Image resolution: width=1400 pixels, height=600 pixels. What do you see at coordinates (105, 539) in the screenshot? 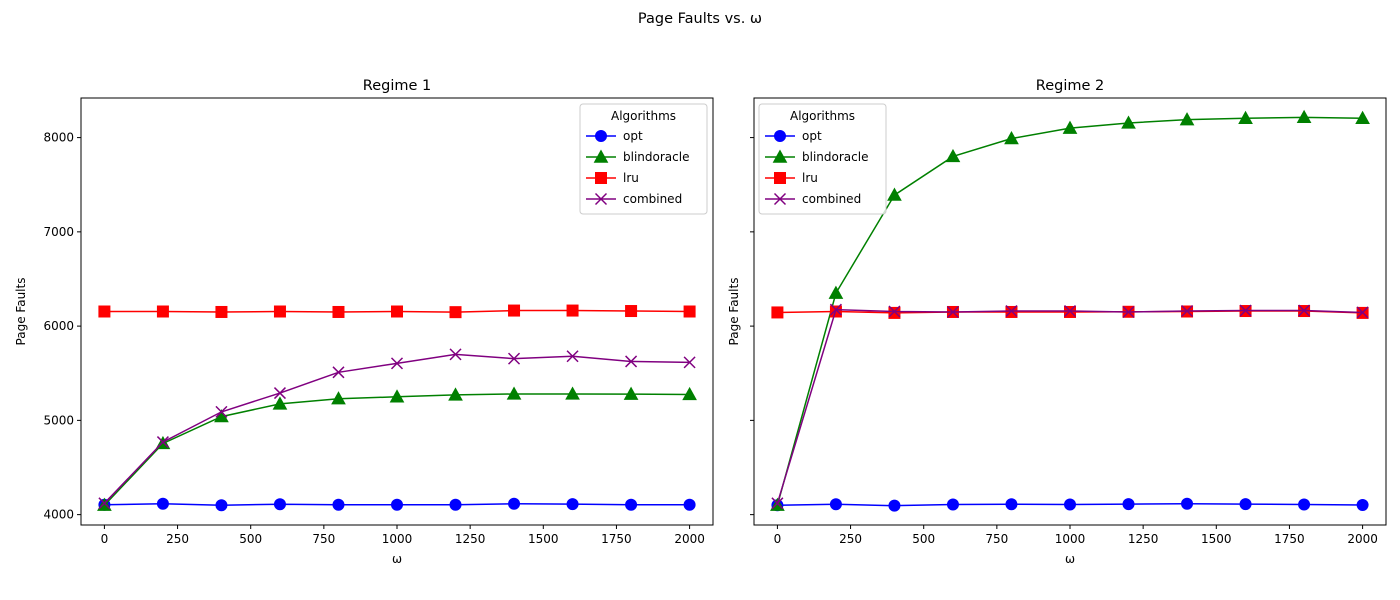
I see `x-tick-label: 0` at bounding box center [105, 539].